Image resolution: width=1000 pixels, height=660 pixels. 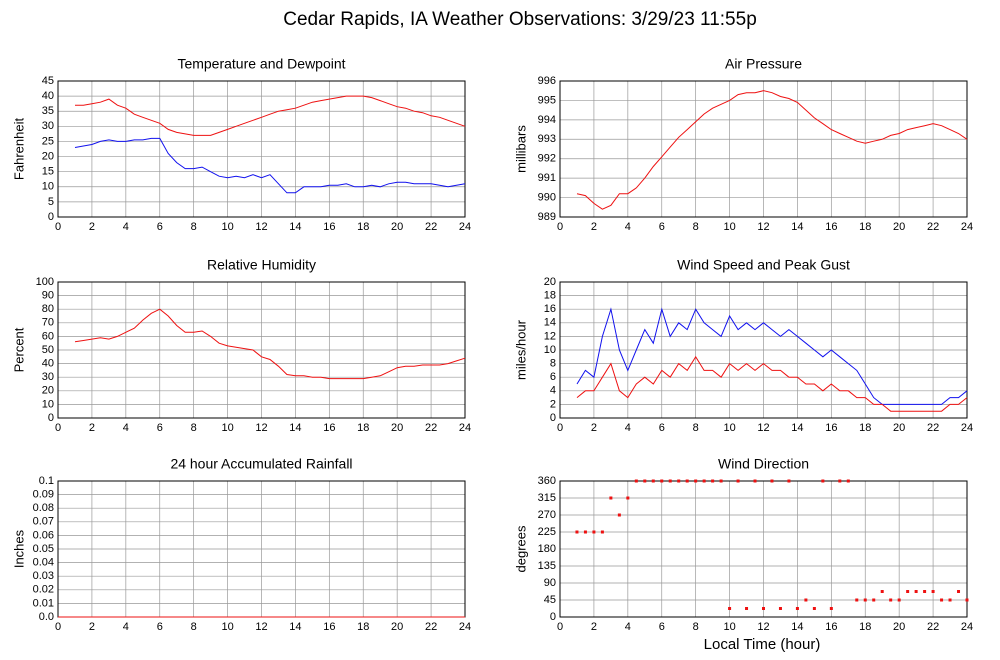 What do you see at coordinates (547, 197) in the screenshot?
I see `y-tick-label: 990` at bounding box center [547, 197].